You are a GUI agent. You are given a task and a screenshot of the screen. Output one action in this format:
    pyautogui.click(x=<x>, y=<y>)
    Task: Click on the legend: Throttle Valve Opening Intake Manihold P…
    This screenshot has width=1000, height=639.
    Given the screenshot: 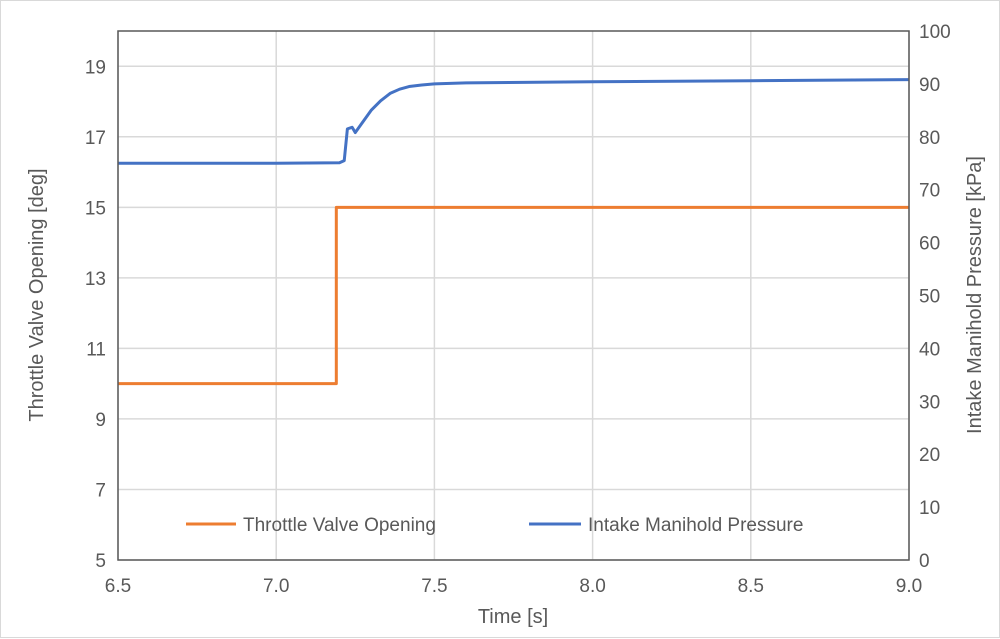 What is the action you would take?
    pyautogui.click(x=494, y=525)
    